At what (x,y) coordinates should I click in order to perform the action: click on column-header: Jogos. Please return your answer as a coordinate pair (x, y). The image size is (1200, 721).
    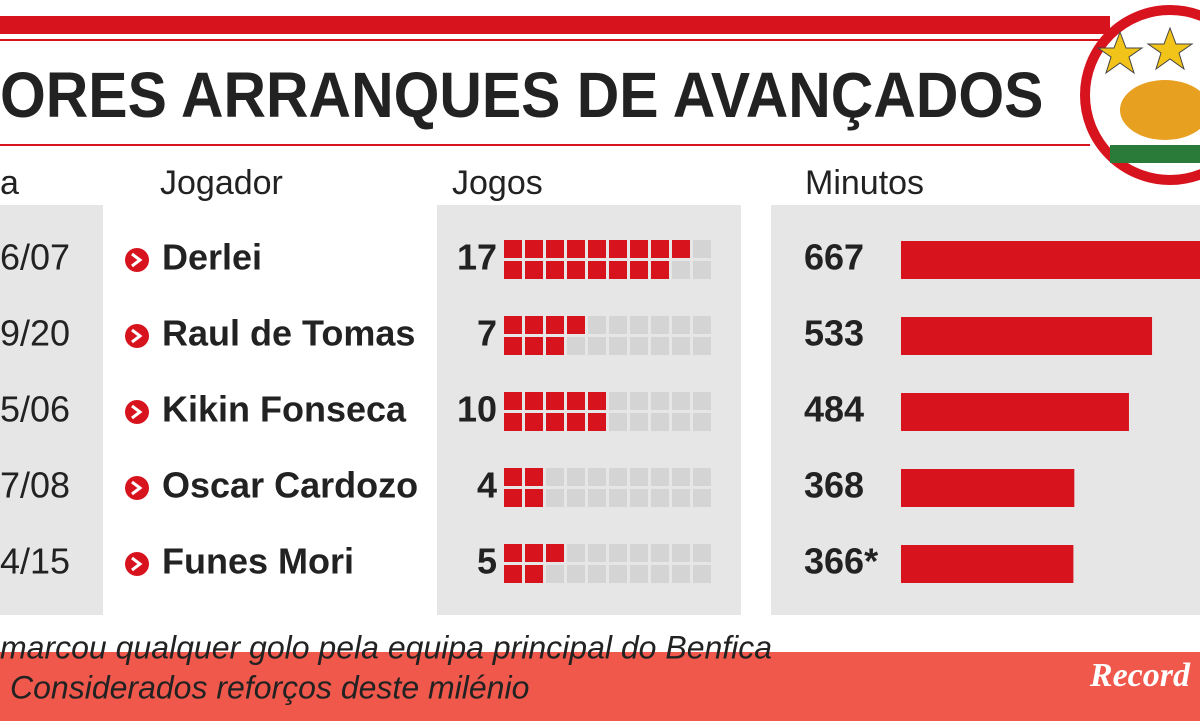
    Looking at the image, I should click on (497, 183).